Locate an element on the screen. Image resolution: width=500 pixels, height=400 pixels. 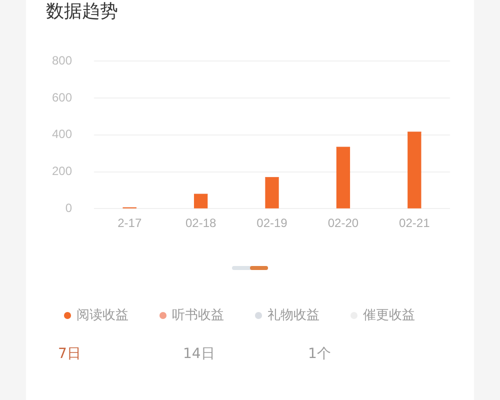
x-tick-label: 02-21 is located at coordinates (414, 223).